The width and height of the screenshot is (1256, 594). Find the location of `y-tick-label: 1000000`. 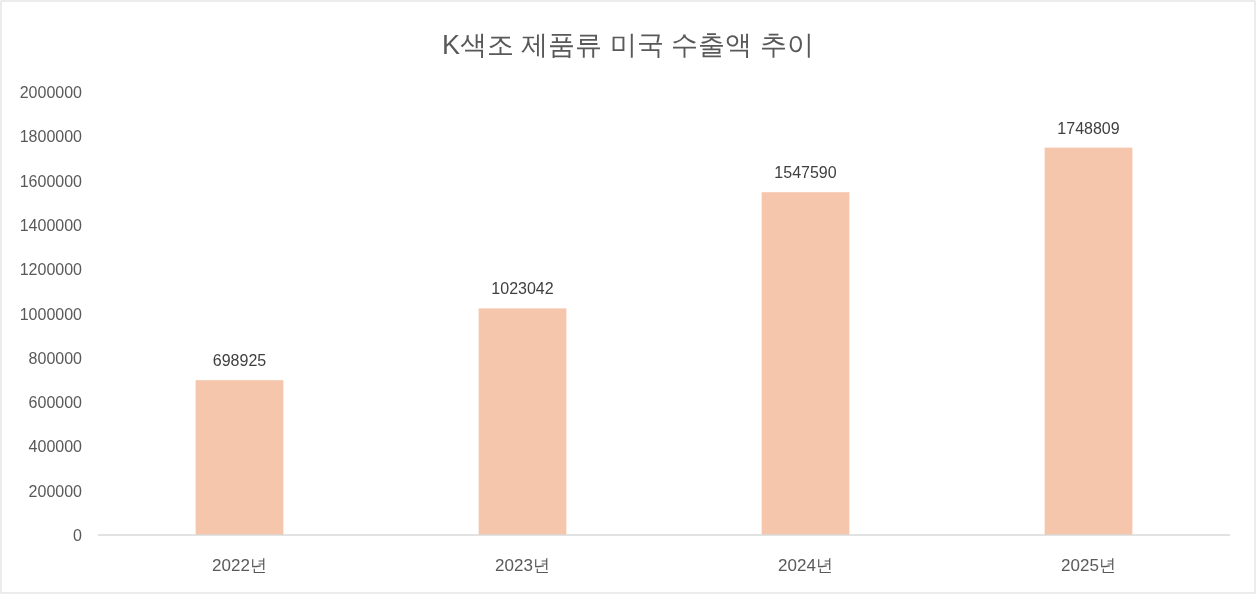

y-tick-label: 1000000 is located at coordinates (51, 314).